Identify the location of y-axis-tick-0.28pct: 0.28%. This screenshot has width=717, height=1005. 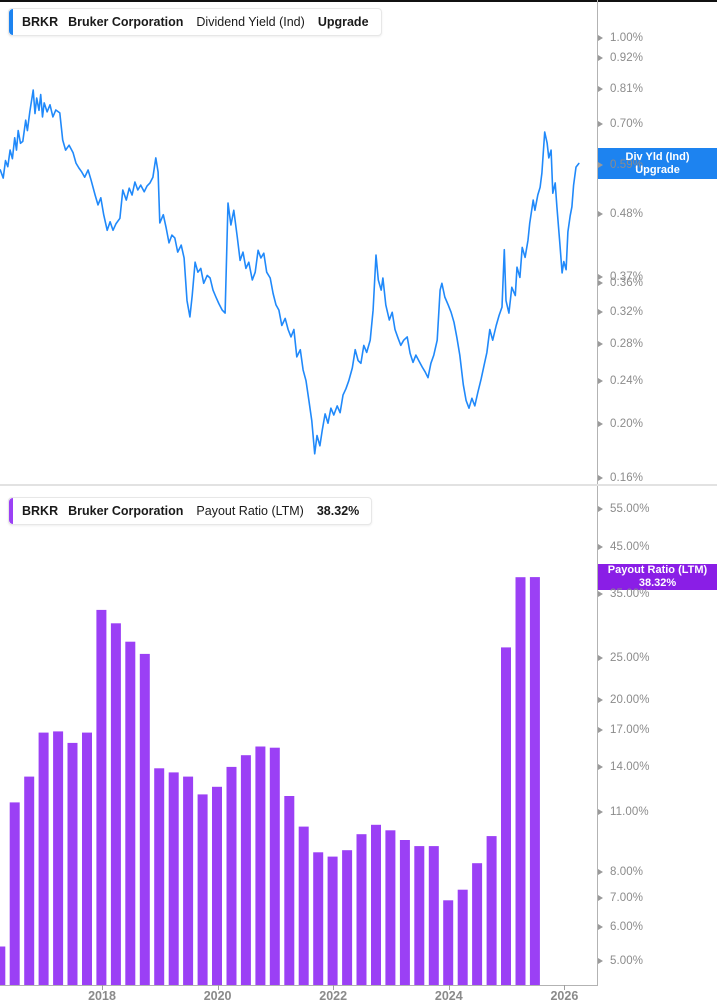
(620, 343).